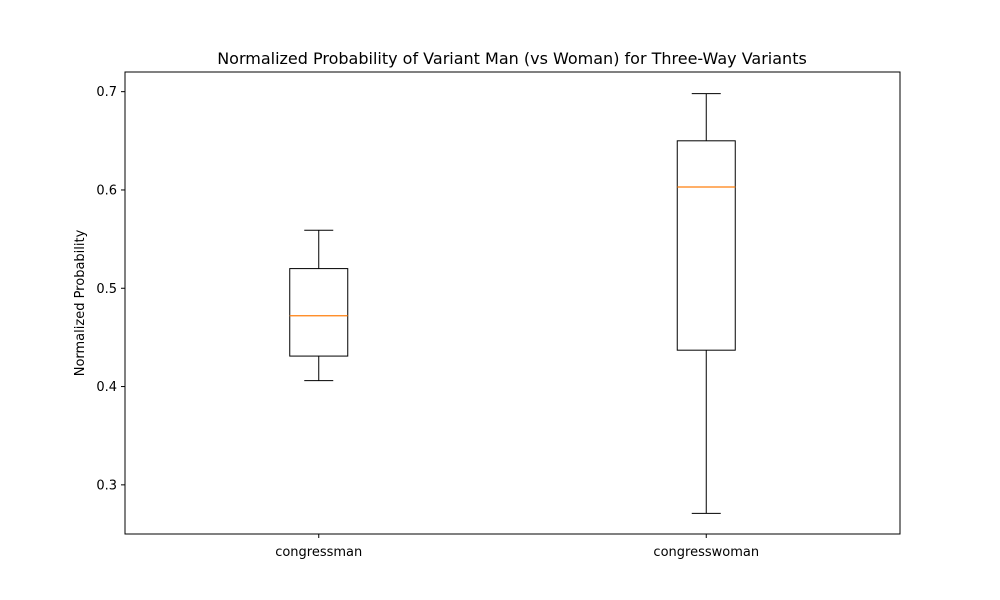  I want to click on x-tick-label: congresswoman, so click(706, 552).